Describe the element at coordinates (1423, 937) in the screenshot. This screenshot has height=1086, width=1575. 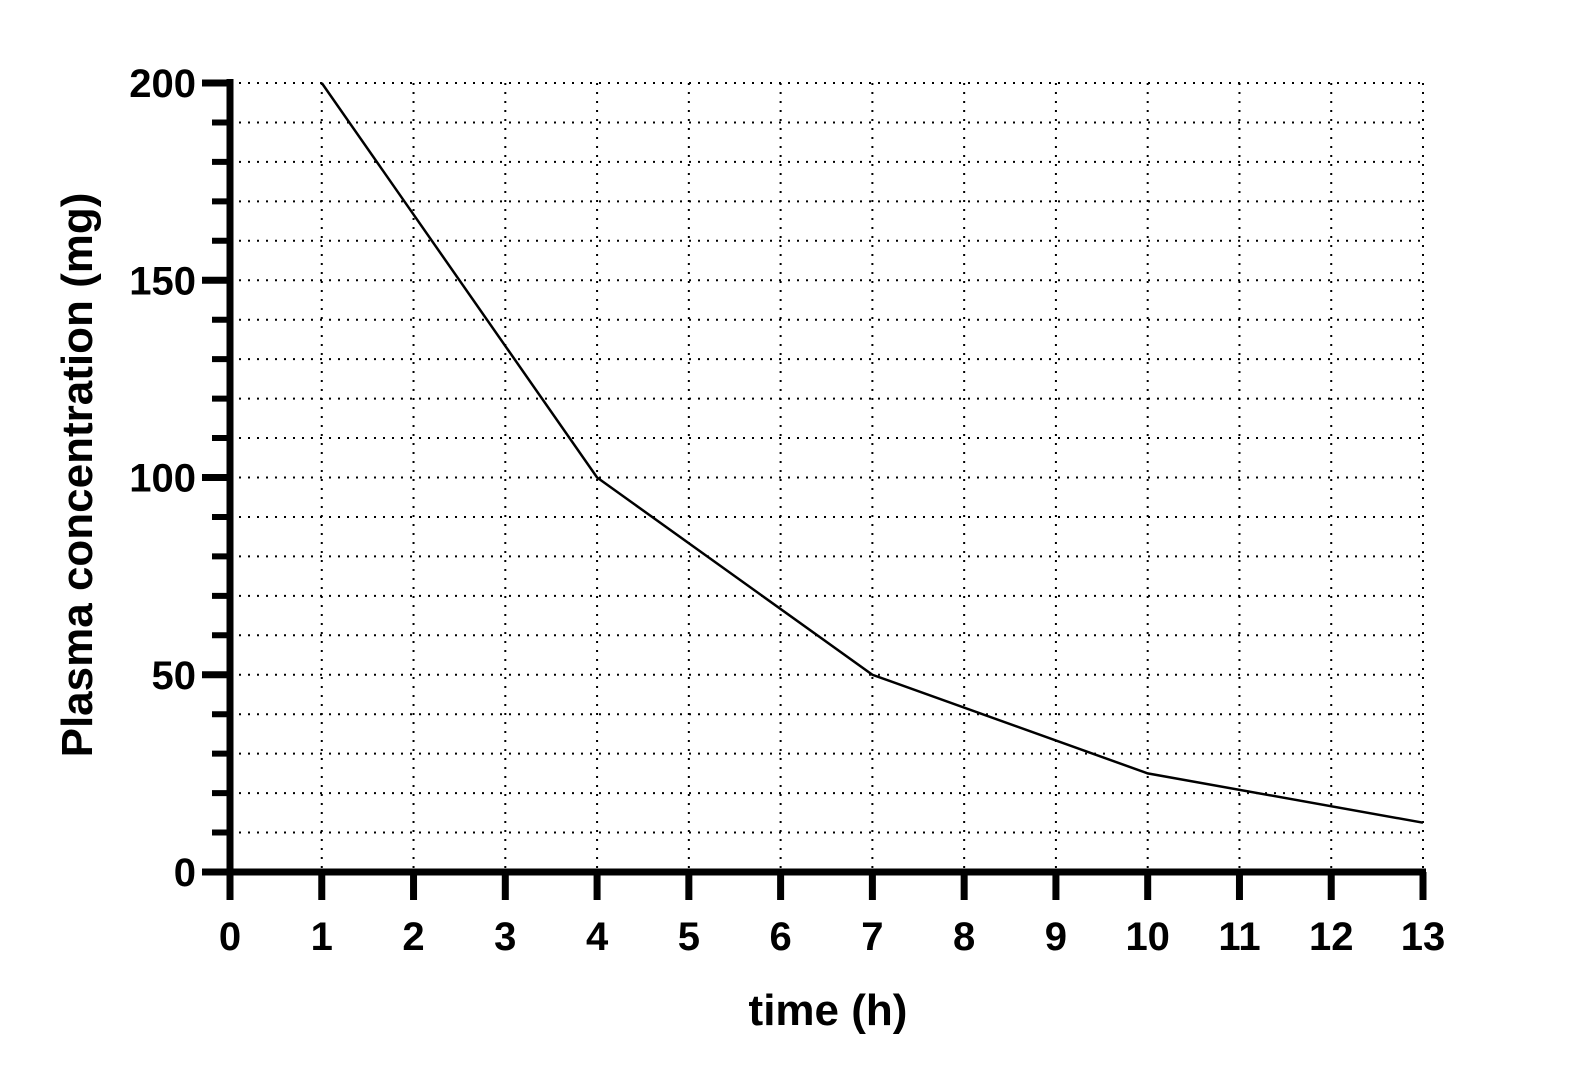
I see `x-tick-label: 13` at that location.